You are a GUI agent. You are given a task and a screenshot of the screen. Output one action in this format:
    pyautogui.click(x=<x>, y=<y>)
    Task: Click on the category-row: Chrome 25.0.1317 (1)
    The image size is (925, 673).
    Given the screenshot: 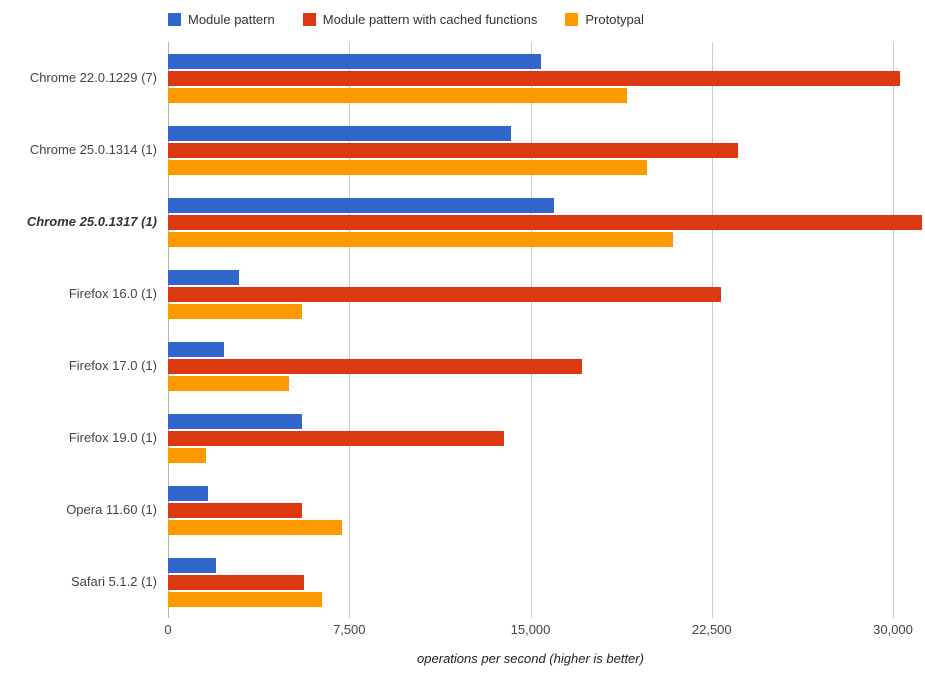 What is the action you would take?
    pyautogui.click(x=462, y=222)
    